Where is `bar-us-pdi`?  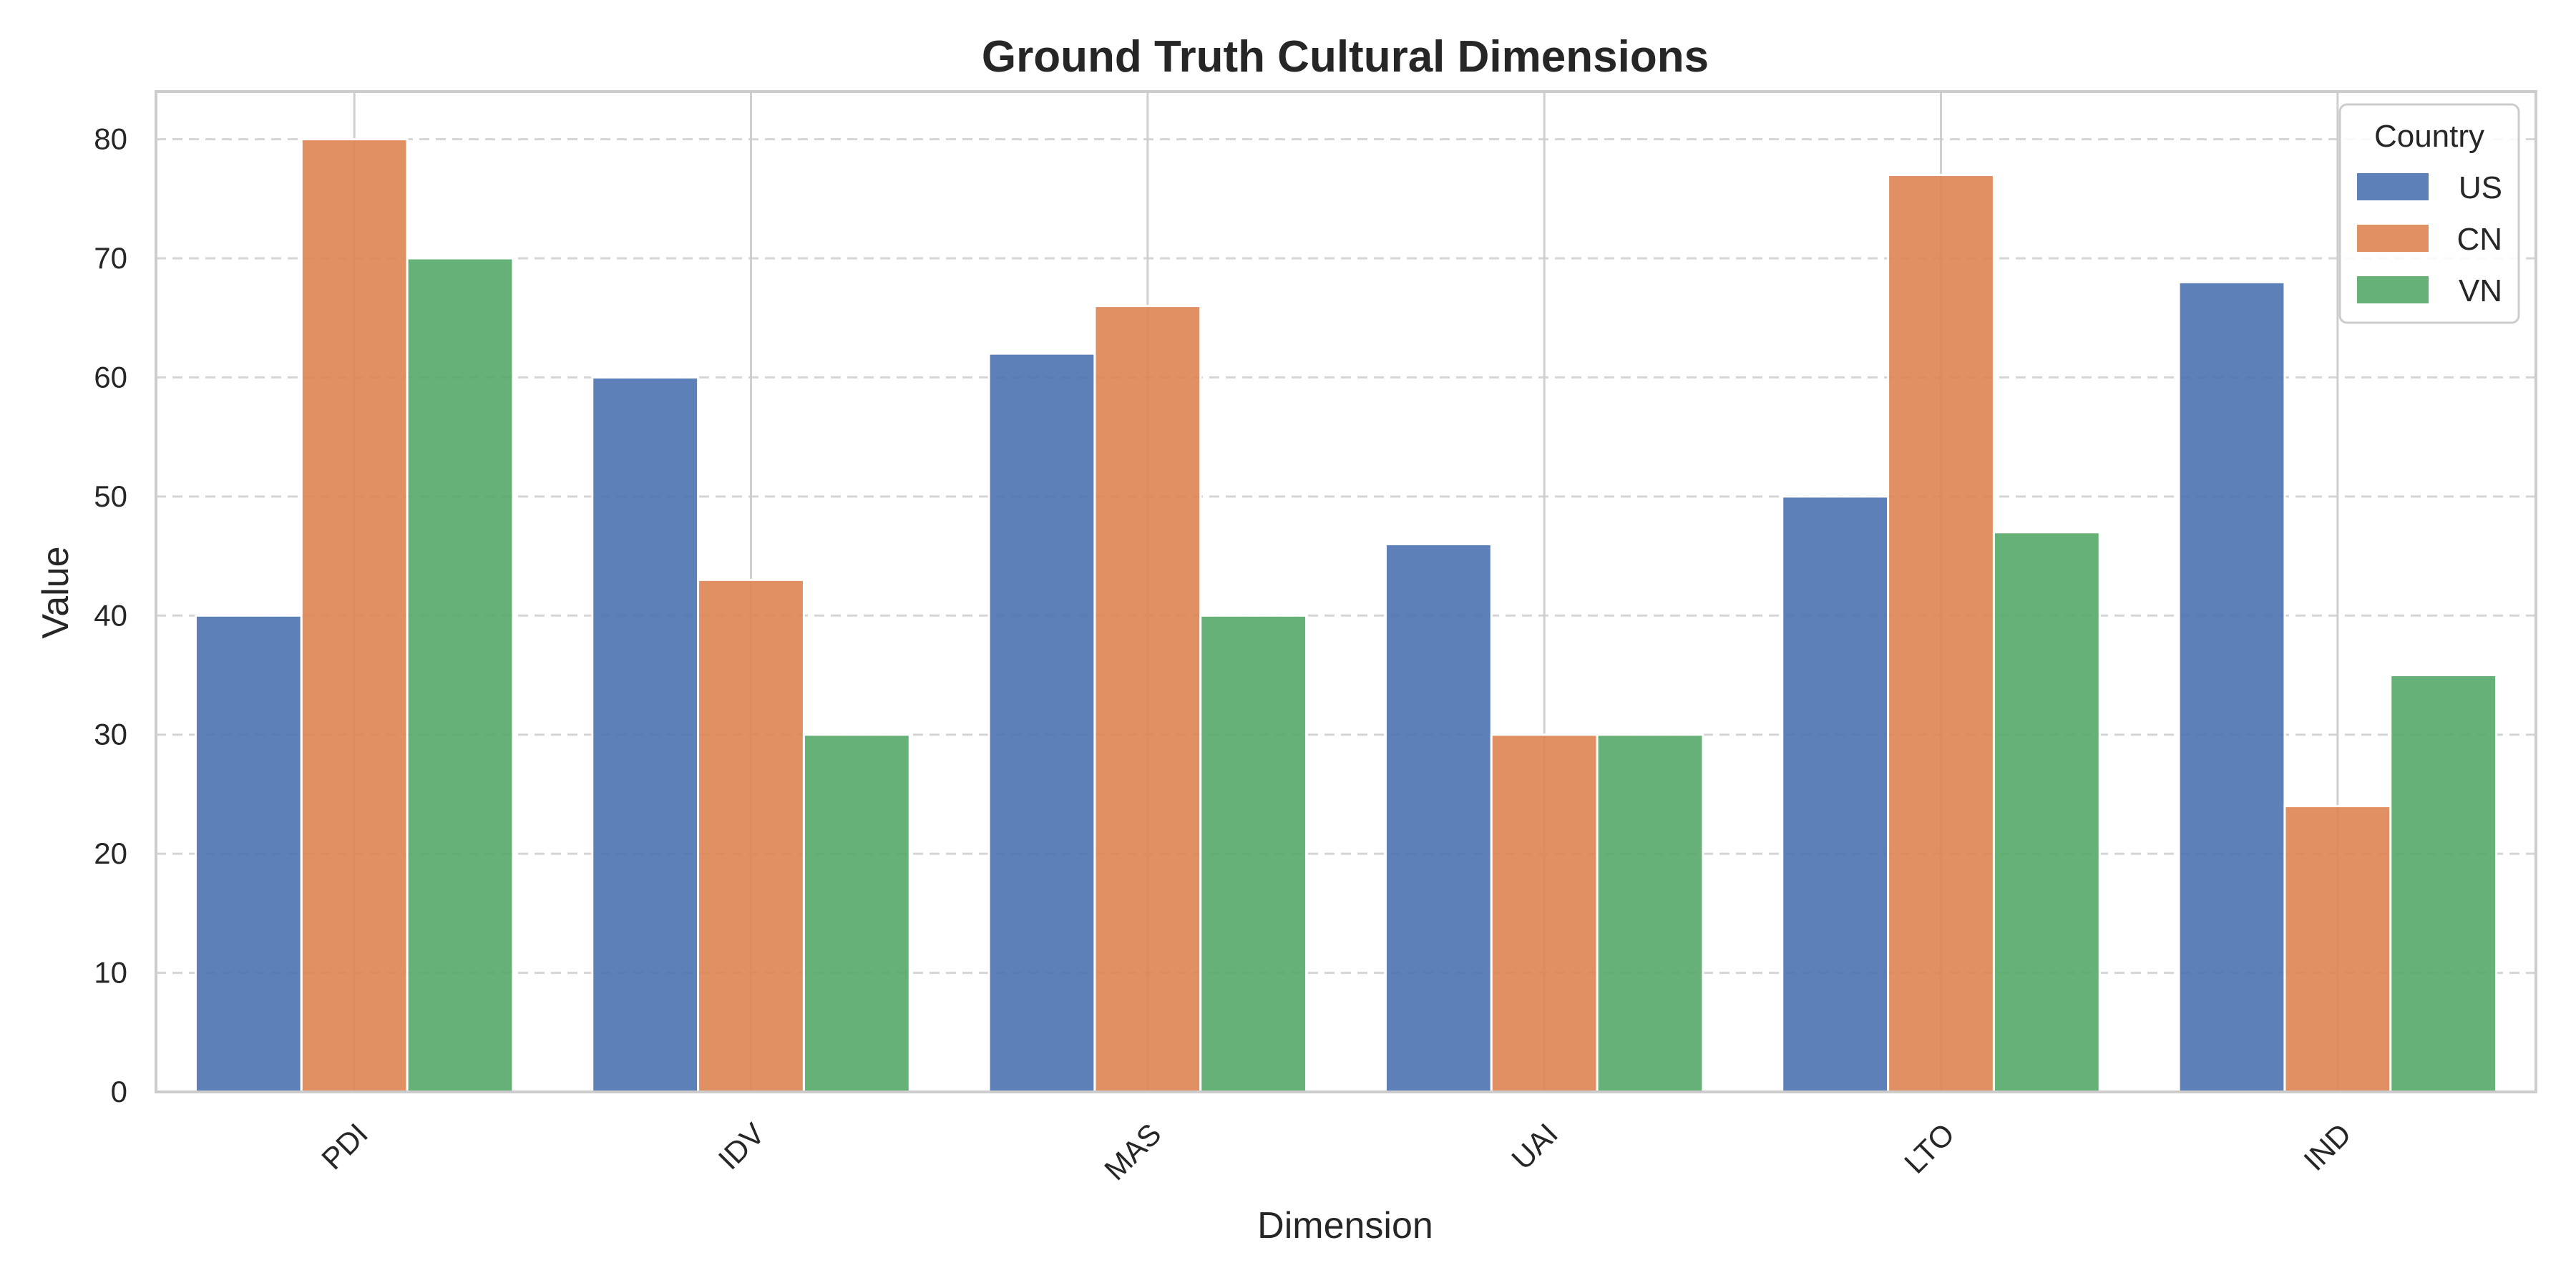 bar-us-pdi is located at coordinates (248, 853).